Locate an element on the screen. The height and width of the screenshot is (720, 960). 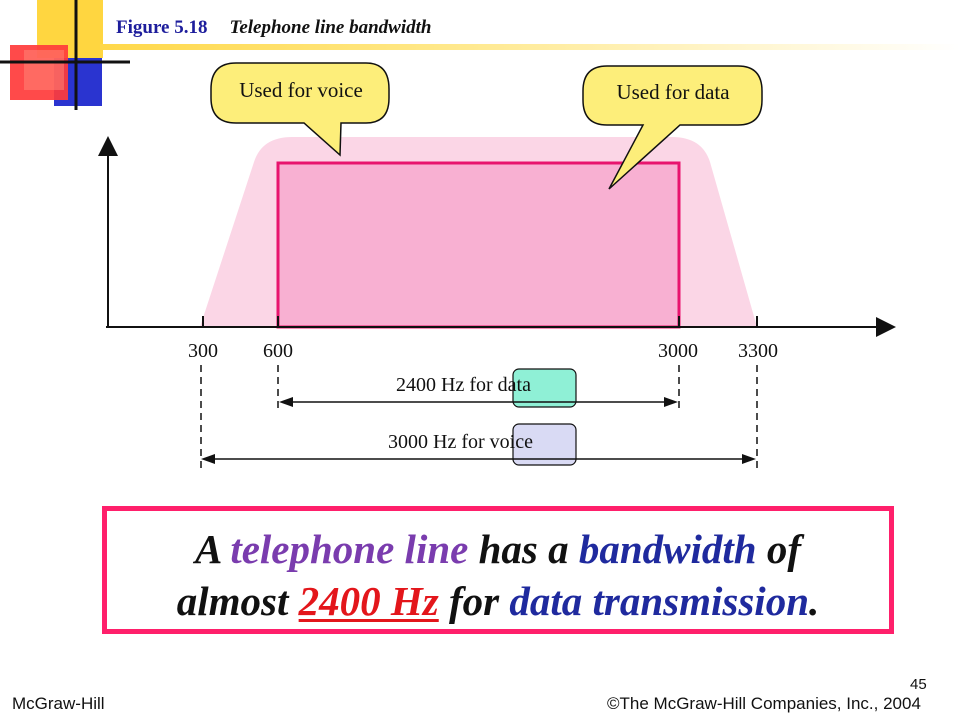
data-arrow-left is located at coordinates (286, 402).